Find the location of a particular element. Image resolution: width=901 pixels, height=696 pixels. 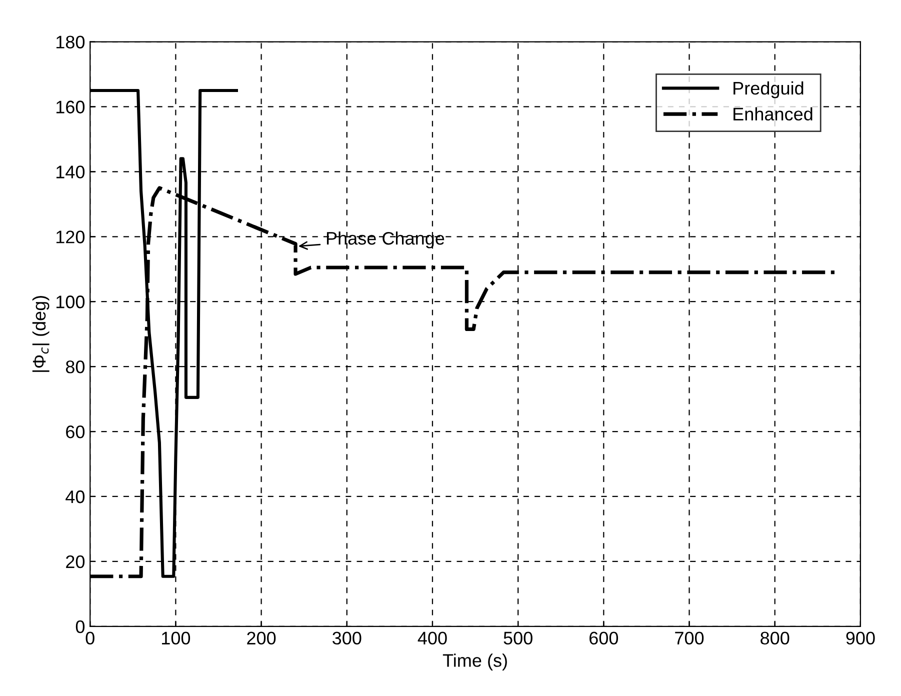

annotation: Phase Change is located at coordinates (385, 239).